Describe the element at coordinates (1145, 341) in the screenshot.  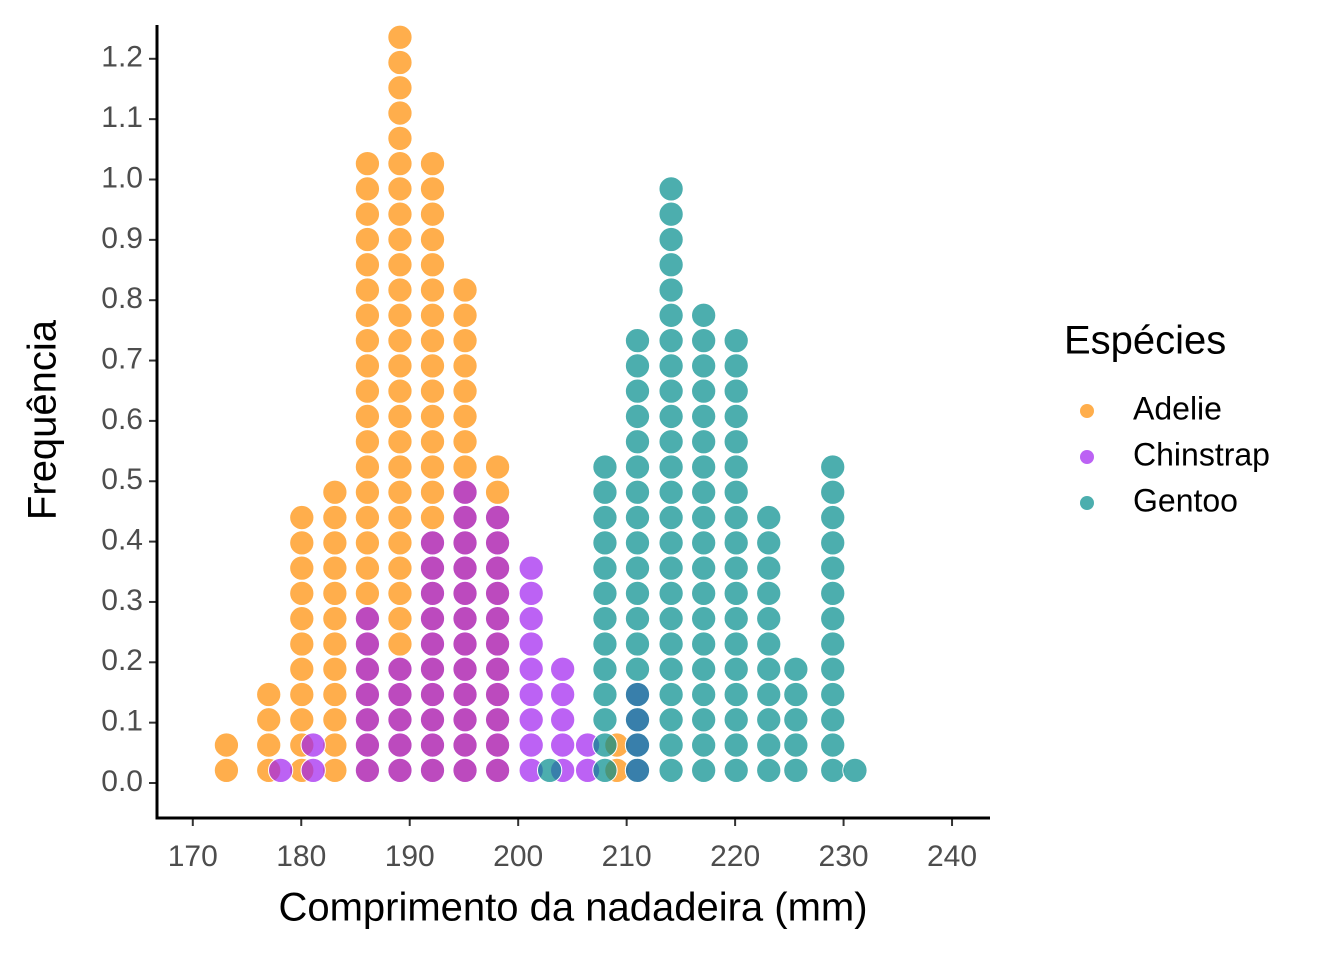
I see `legend-title: Espécies` at that location.